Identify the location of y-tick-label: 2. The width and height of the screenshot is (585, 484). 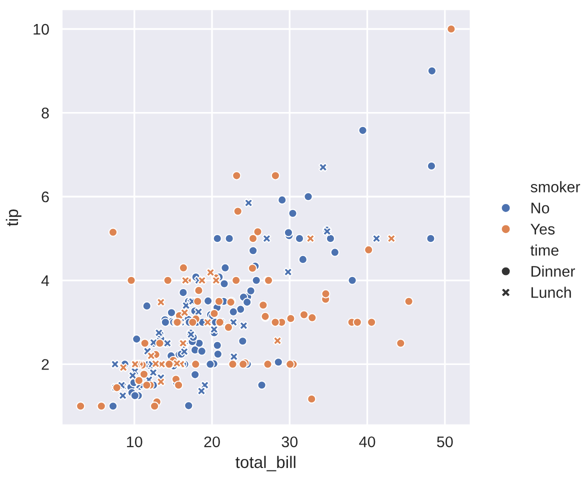
(45, 364).